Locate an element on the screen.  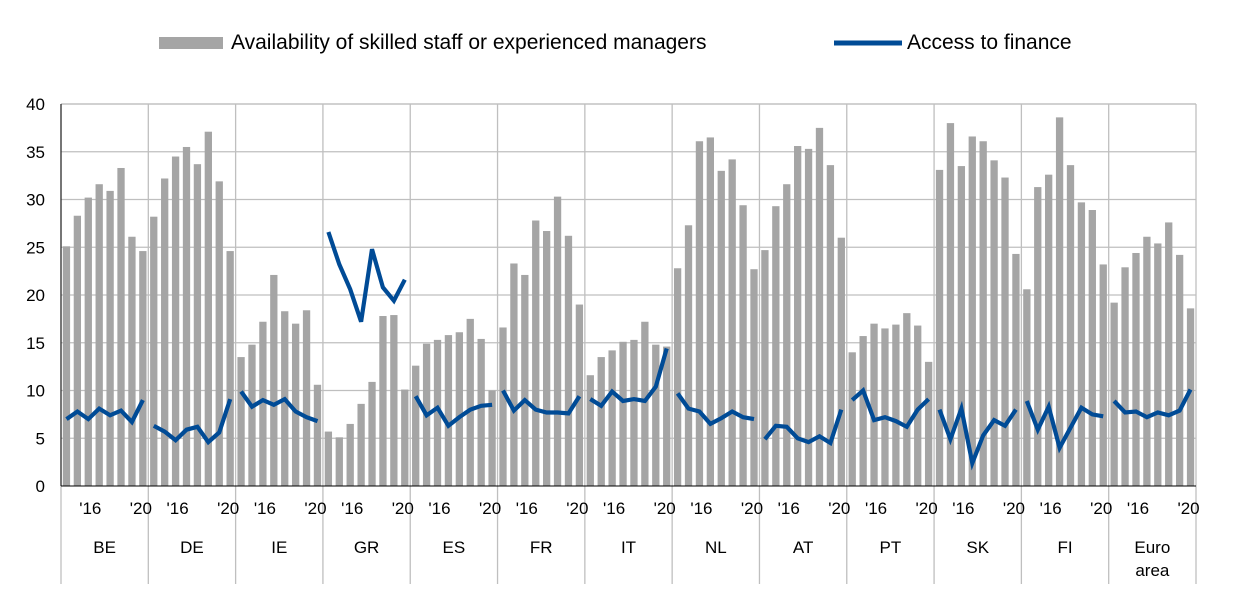
category-label: SK is located at coordinates (977, 547).